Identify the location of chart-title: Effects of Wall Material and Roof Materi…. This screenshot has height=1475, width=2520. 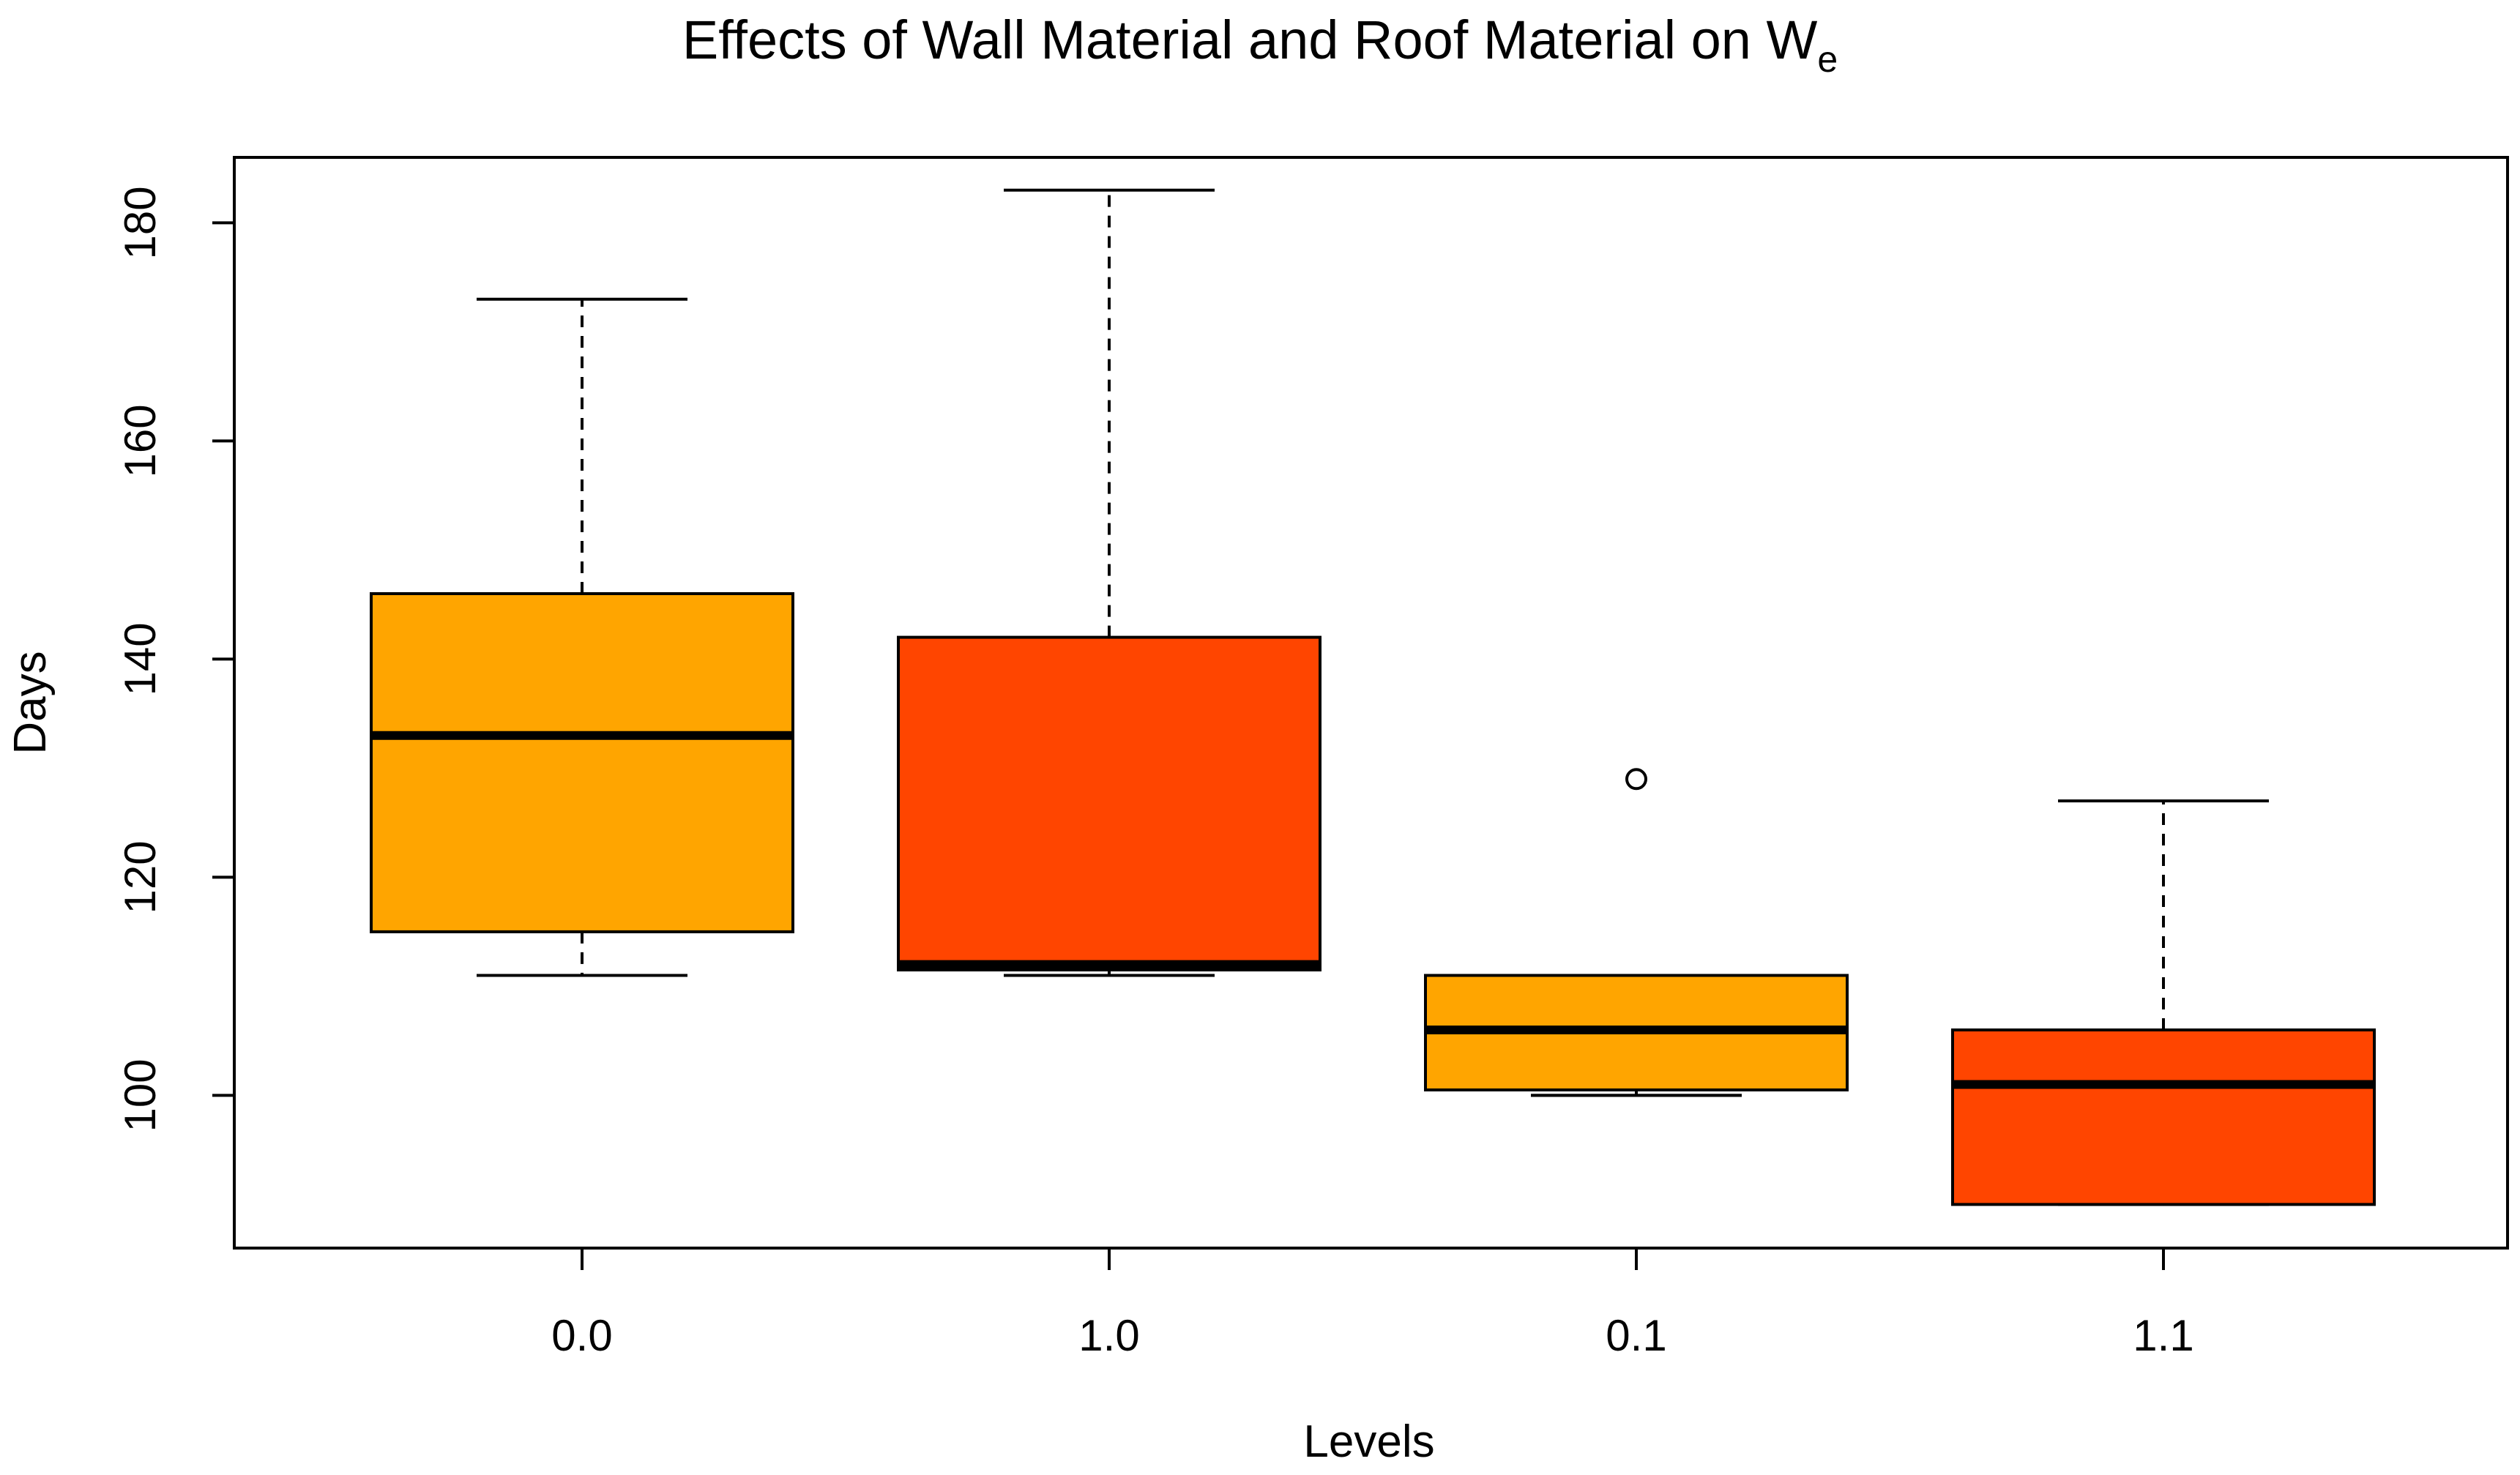
(1260, 45).